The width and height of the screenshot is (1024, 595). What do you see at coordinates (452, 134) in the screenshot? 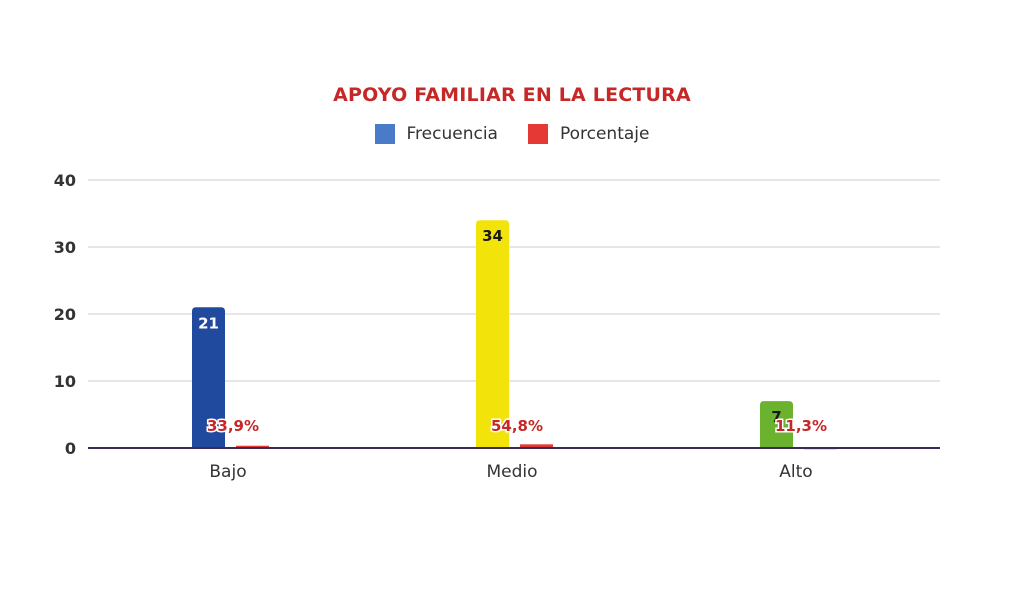
I see `legend-label-frecuencia: Frecuencia` at bounding box center [452, 134].